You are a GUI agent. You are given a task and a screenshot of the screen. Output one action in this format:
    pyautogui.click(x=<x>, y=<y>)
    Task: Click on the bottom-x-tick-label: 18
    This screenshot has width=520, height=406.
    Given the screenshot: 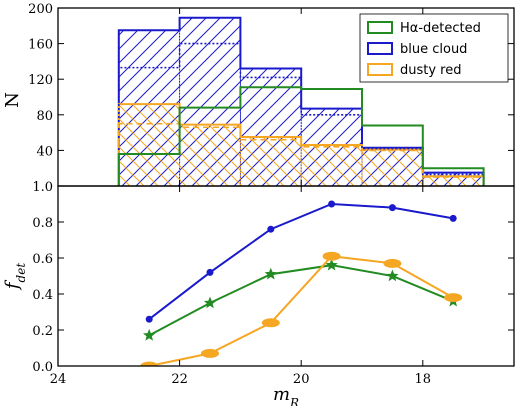 What is the action you would take?
    pyautogui.click(x=423, y=379)
    